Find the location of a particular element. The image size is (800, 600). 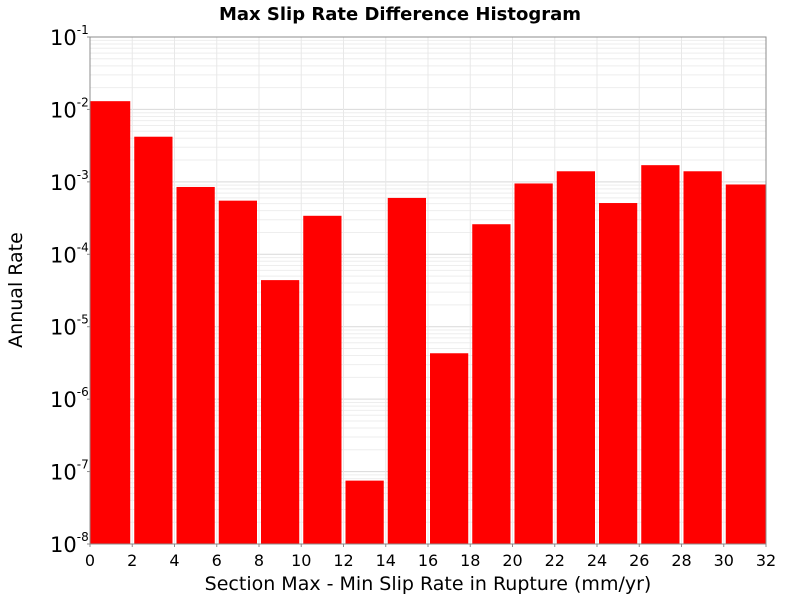

y-tick-label: 10⁻⁶ is located at coordinates (69, 398).